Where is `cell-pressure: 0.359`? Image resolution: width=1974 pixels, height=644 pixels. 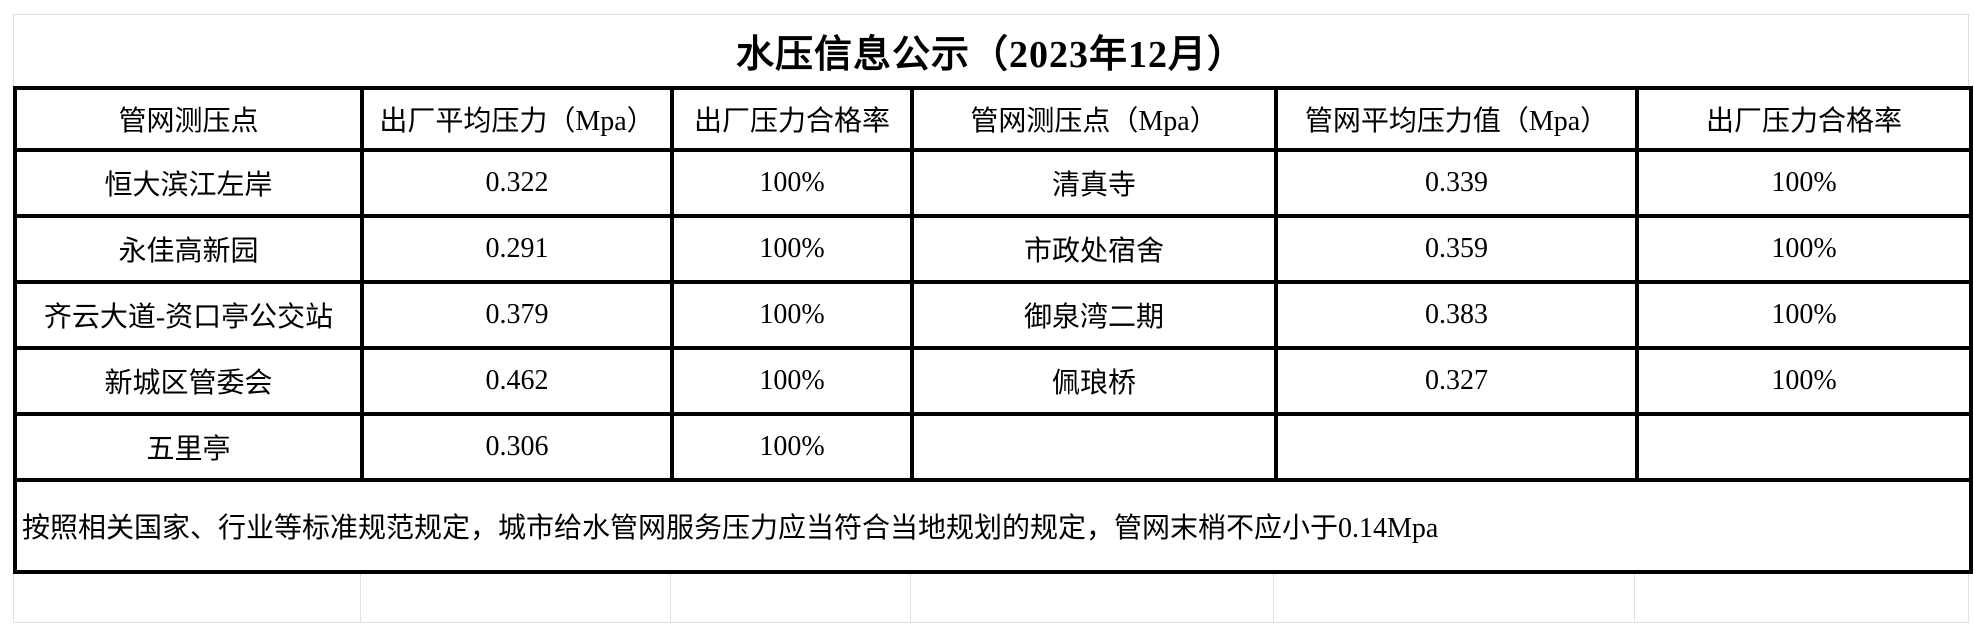 cell-pressure: 0.359 is located at coordinates (1456, 249).